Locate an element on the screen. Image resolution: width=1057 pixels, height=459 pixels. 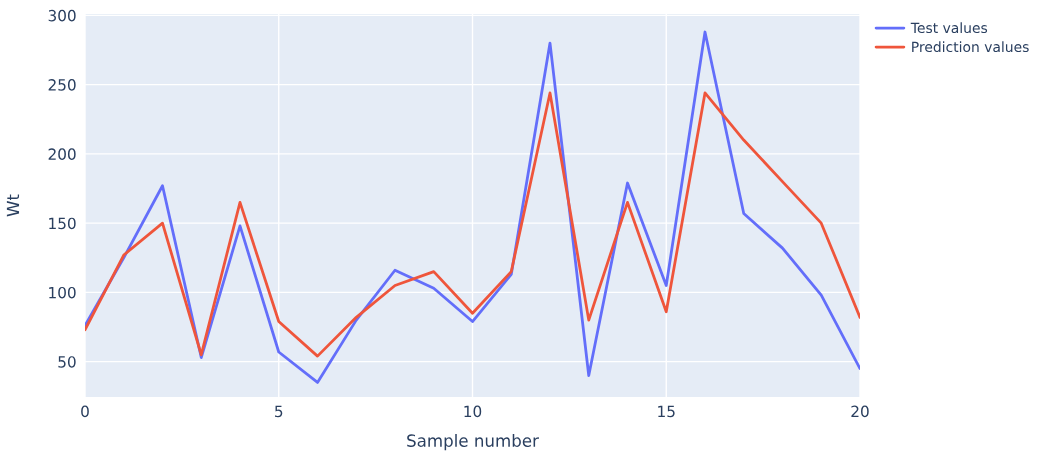
y-axis-title: Wt is located at coordinates (13, 205).